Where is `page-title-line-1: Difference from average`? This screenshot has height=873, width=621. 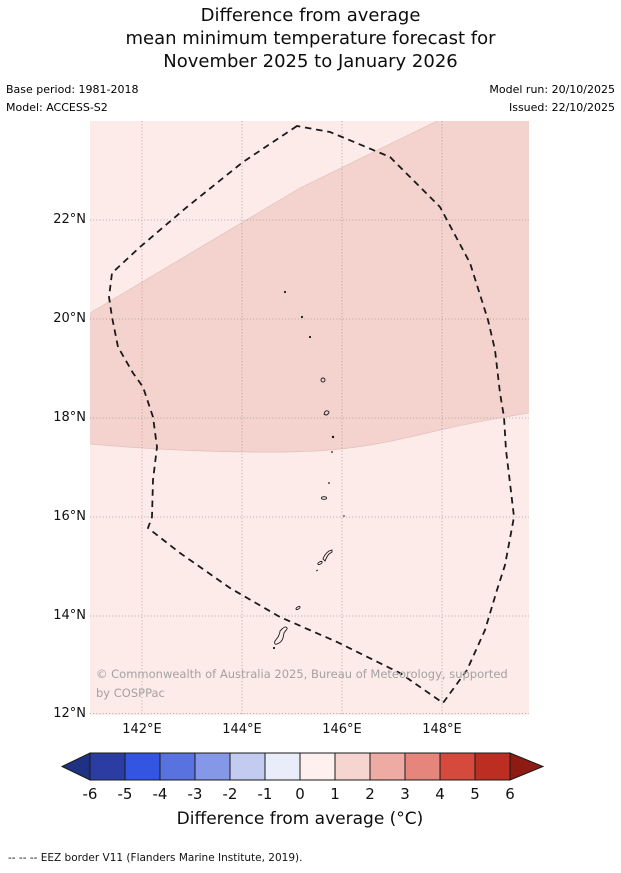 page-title-line-1: Difference from average is located at coordinates (310, 15).